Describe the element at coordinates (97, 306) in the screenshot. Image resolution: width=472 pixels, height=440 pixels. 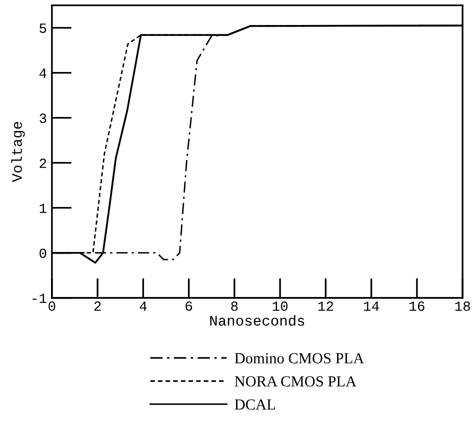
I see `x-tick-label: 2` at that location.